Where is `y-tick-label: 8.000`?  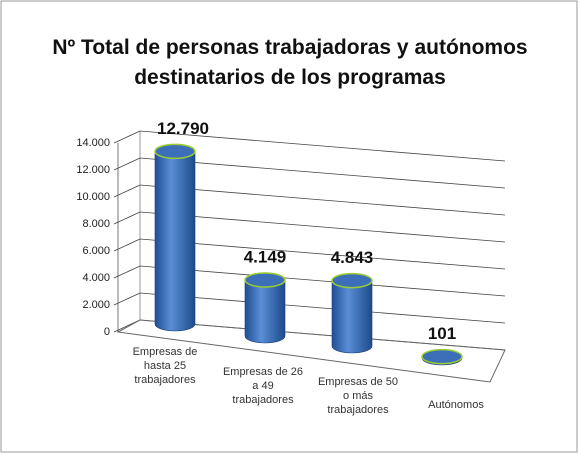
y-tick-label: 8.000 is located at coordinates (96, 224).